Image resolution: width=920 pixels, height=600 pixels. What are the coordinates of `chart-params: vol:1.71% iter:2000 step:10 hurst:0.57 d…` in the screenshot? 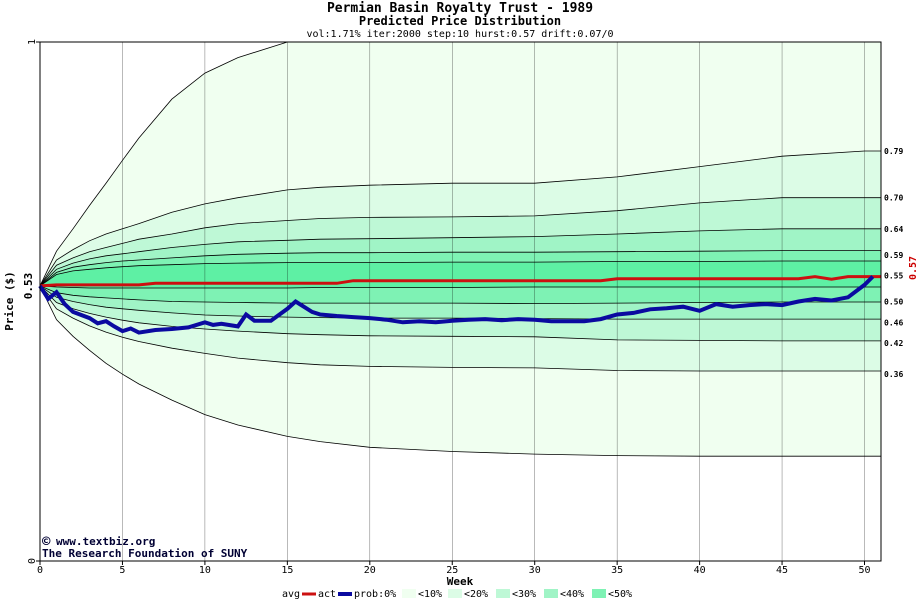 It's located at (459, 34).